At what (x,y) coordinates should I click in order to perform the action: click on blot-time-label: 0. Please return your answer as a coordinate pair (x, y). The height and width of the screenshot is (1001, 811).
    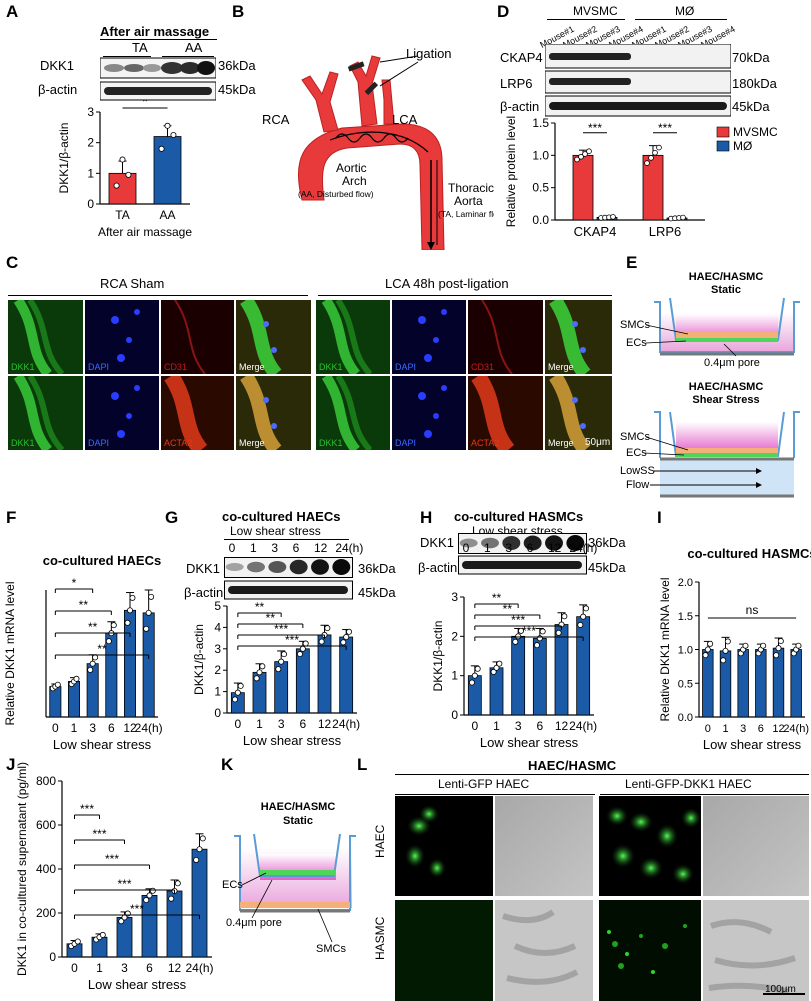
    Looking at the image, I should click on (232, 548).